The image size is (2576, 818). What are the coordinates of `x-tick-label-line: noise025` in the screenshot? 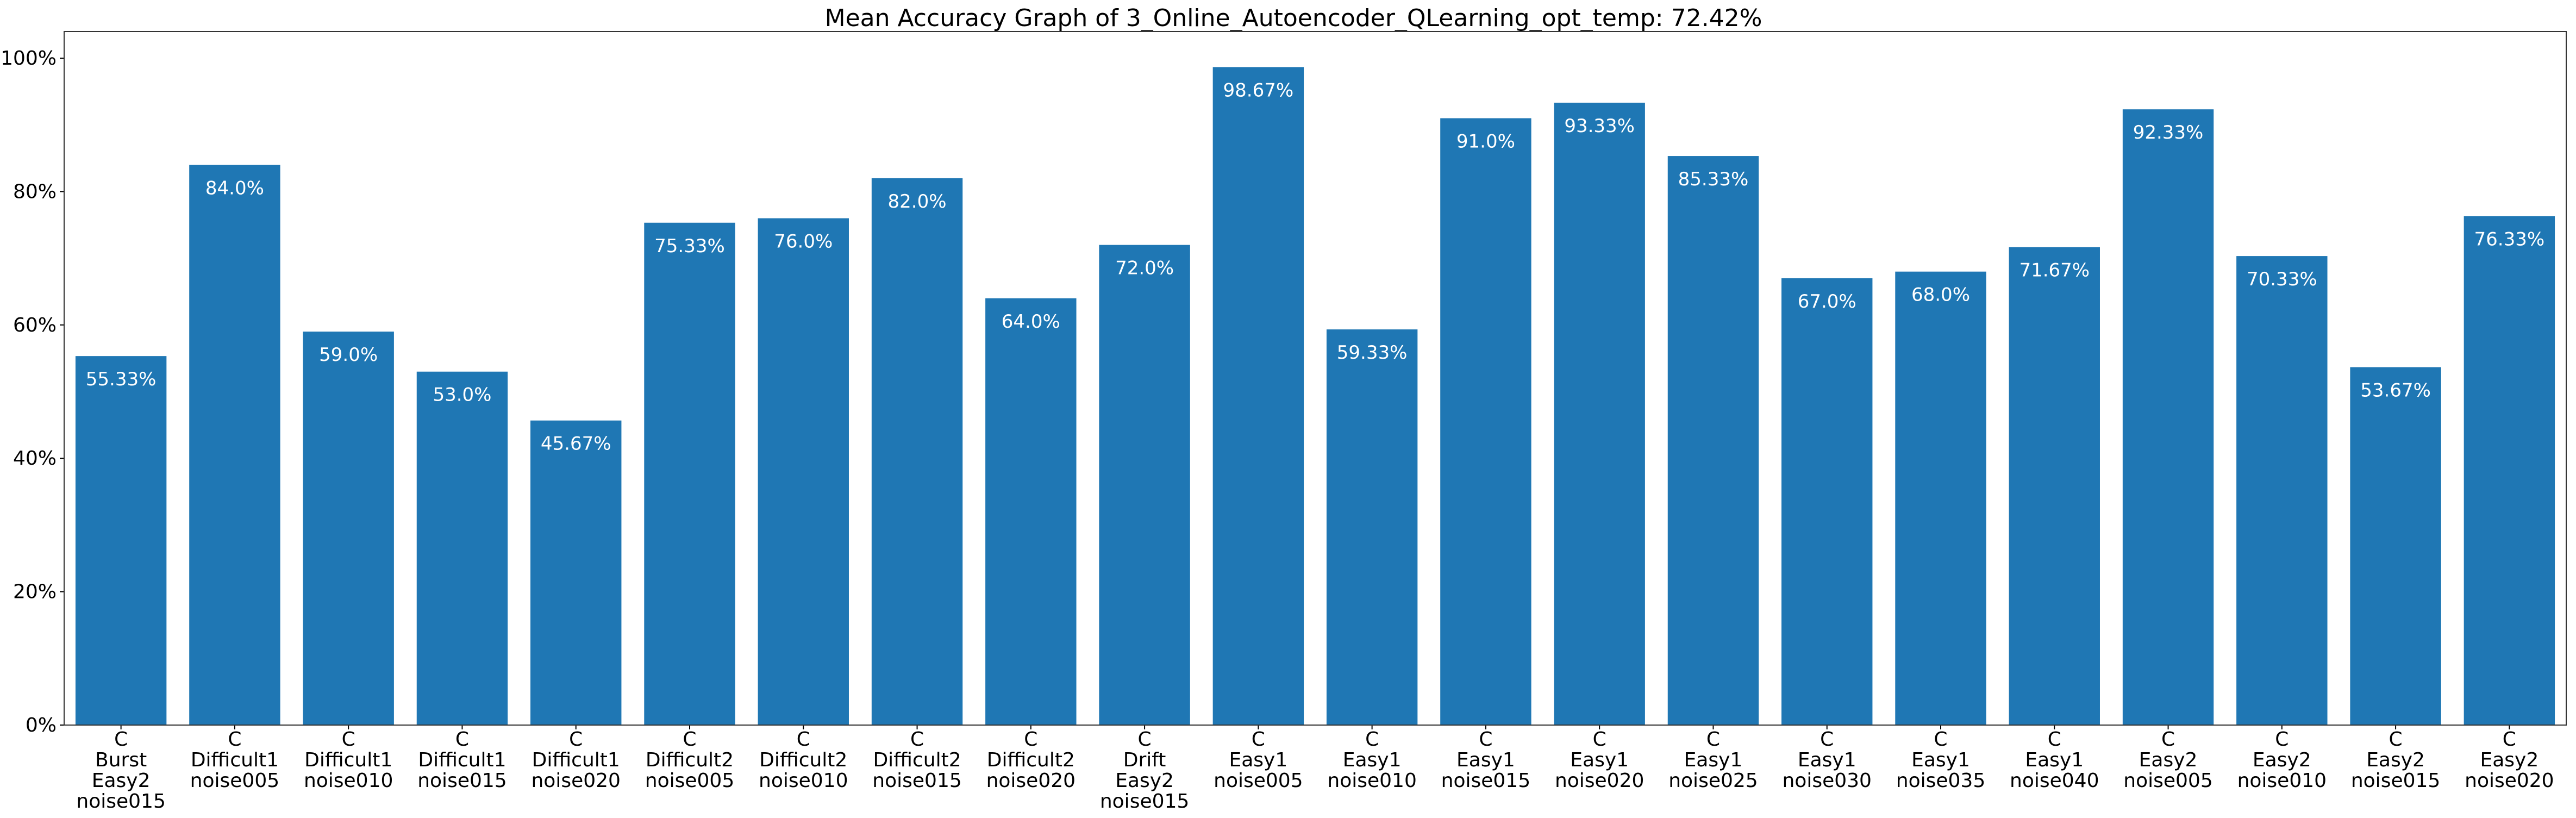 It's located at (1713, 781).